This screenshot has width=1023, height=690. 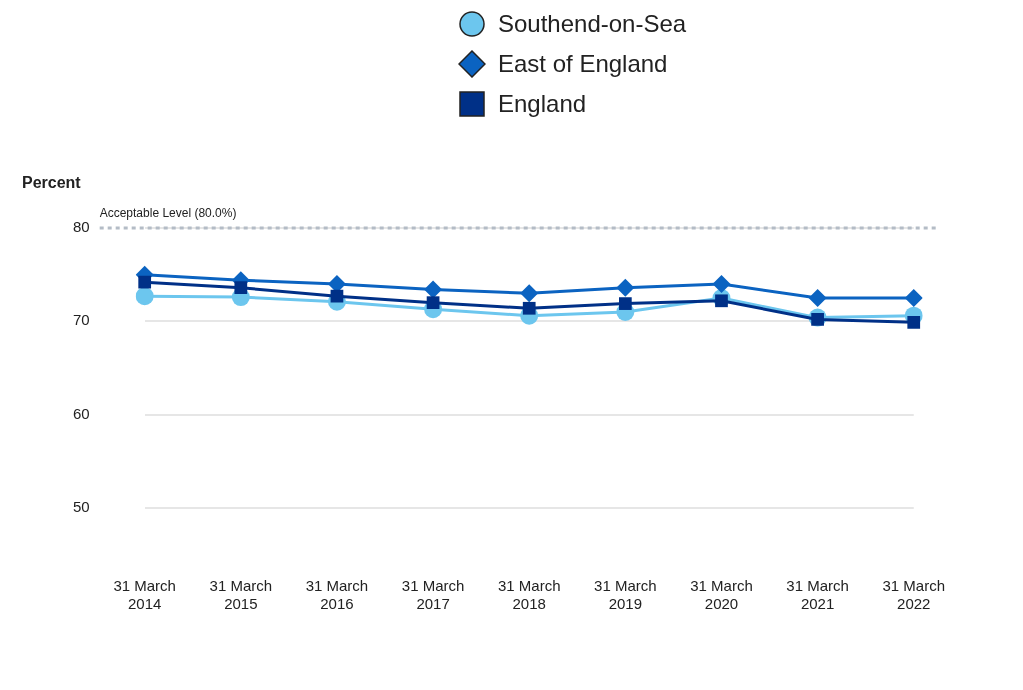 What do you see at coordinates (433, 595) in the screenshot?
I see `x-tick-label: 31 March 2017` at bounding box center [433, 595].